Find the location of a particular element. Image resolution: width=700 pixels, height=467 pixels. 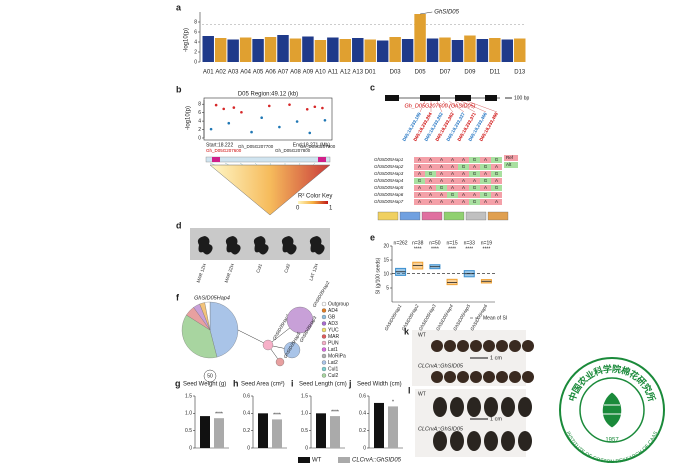

ld-link is located at coordinates (241, 164).